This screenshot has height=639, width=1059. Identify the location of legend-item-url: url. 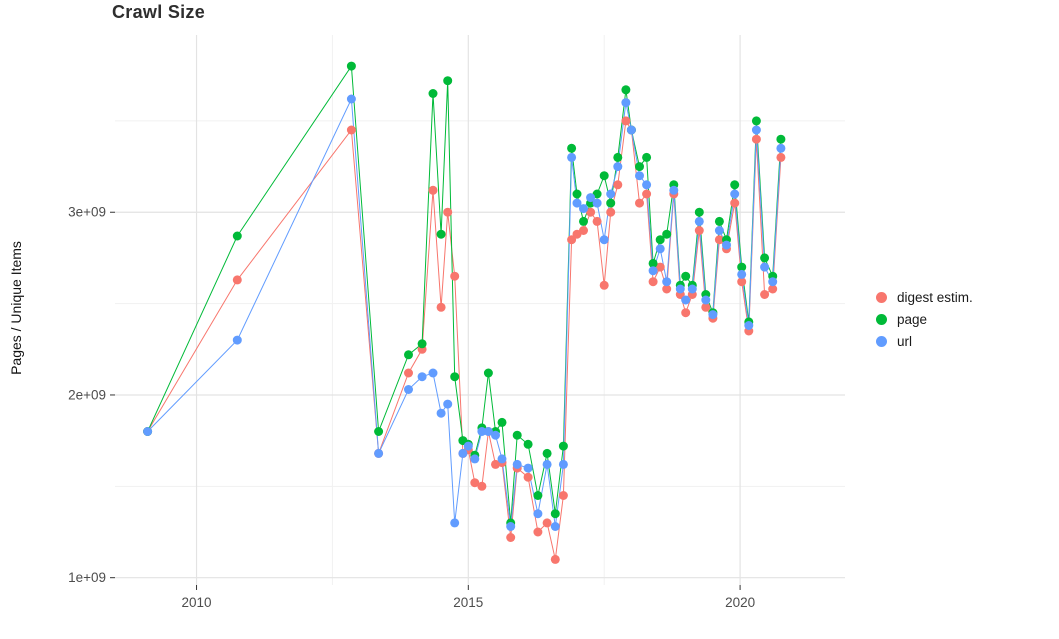
(924, 341).